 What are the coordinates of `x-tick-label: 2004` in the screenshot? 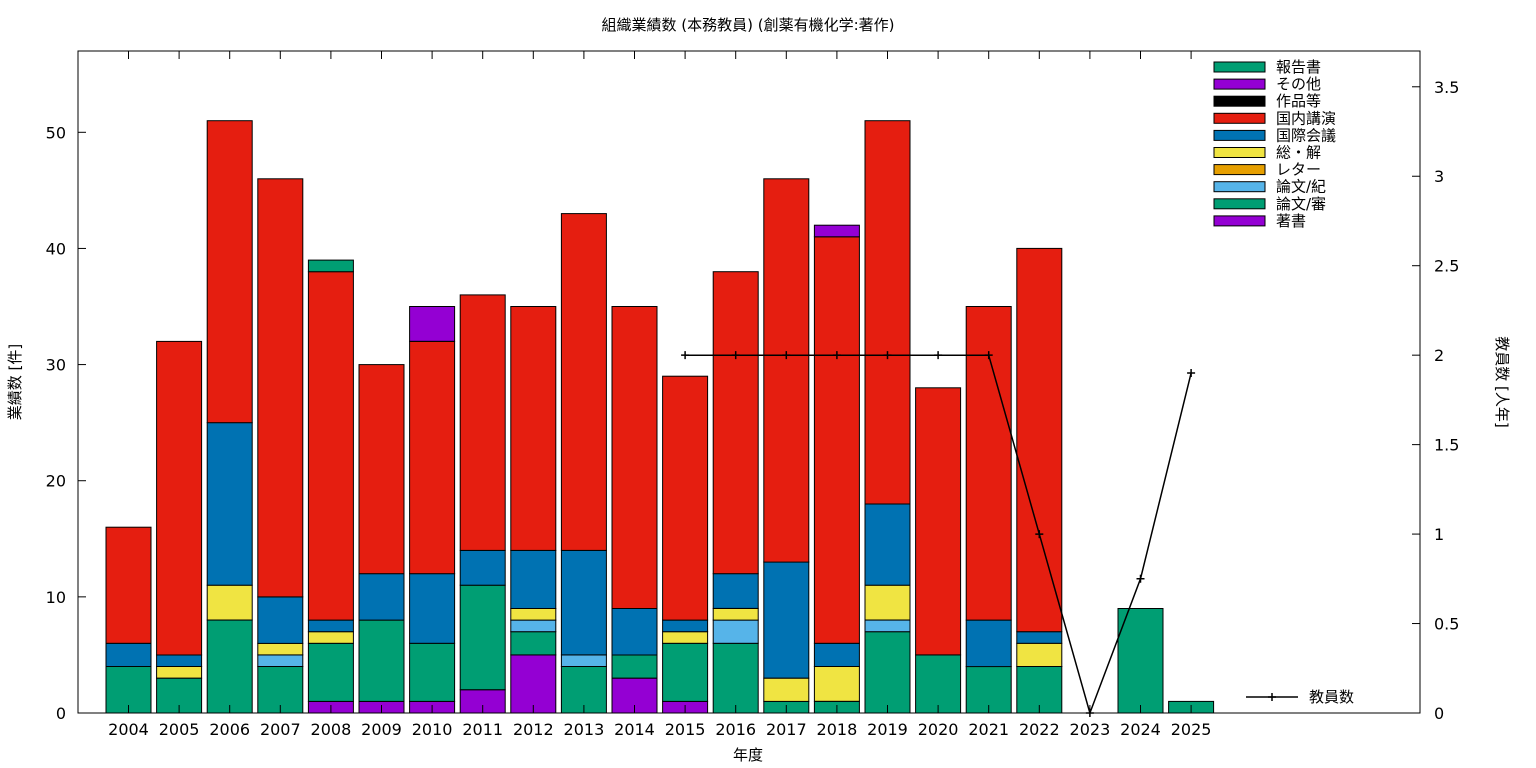 It's located at (128, 729).